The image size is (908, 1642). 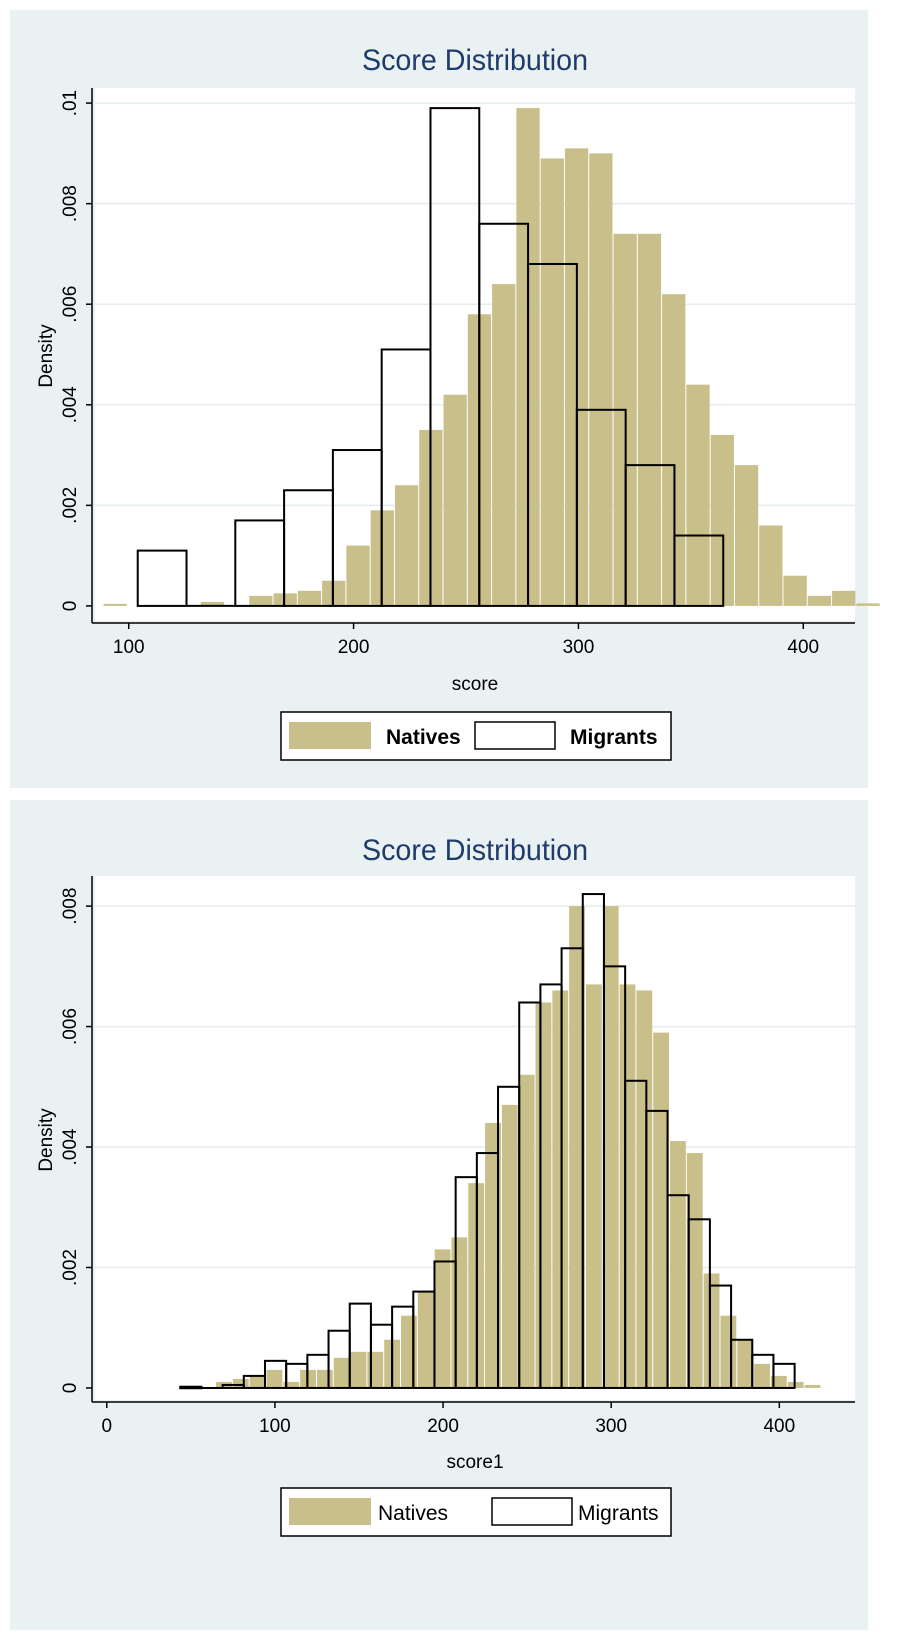 I want to click on chart-2-legend-migrants-swatch, so click(x=532, y=1511).